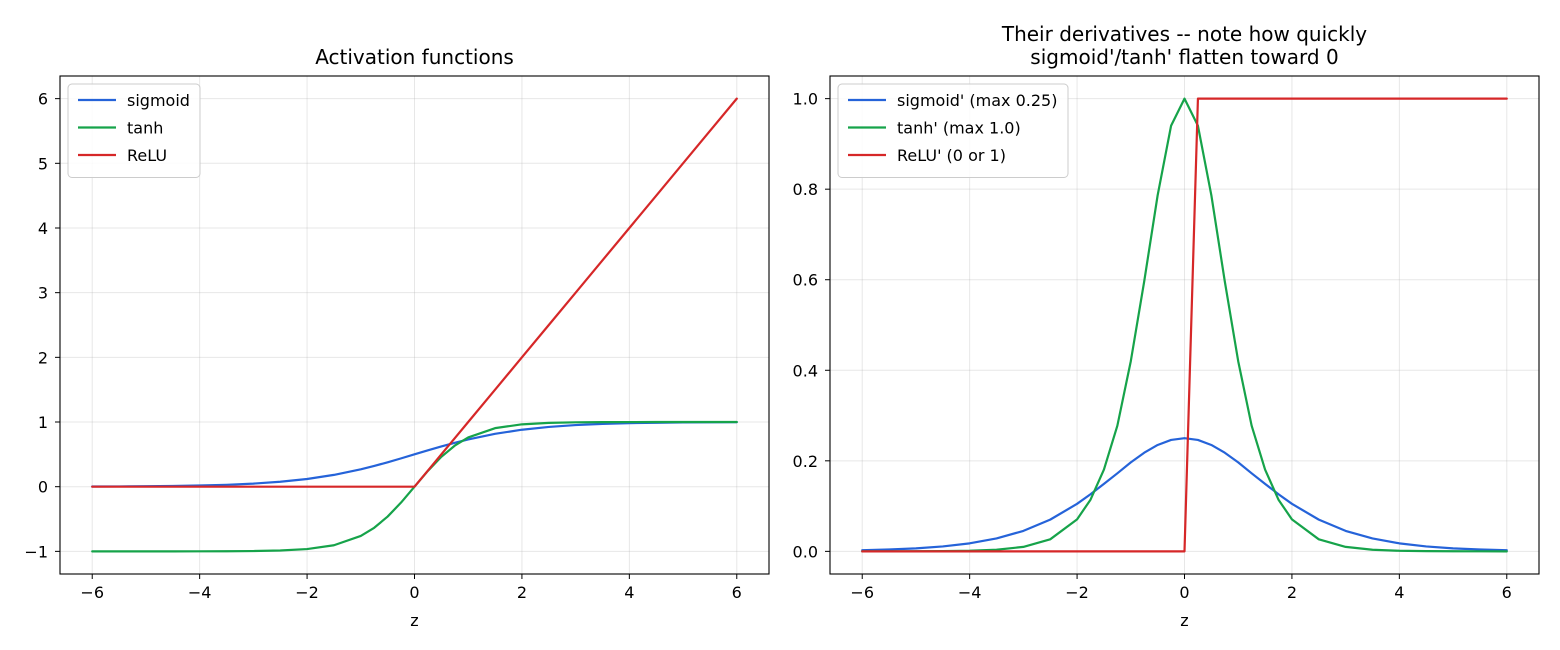 The width and height of the screenshot is (1560, 650). I want to click on left-y-tick-label-6: 5, so click(43, 163).